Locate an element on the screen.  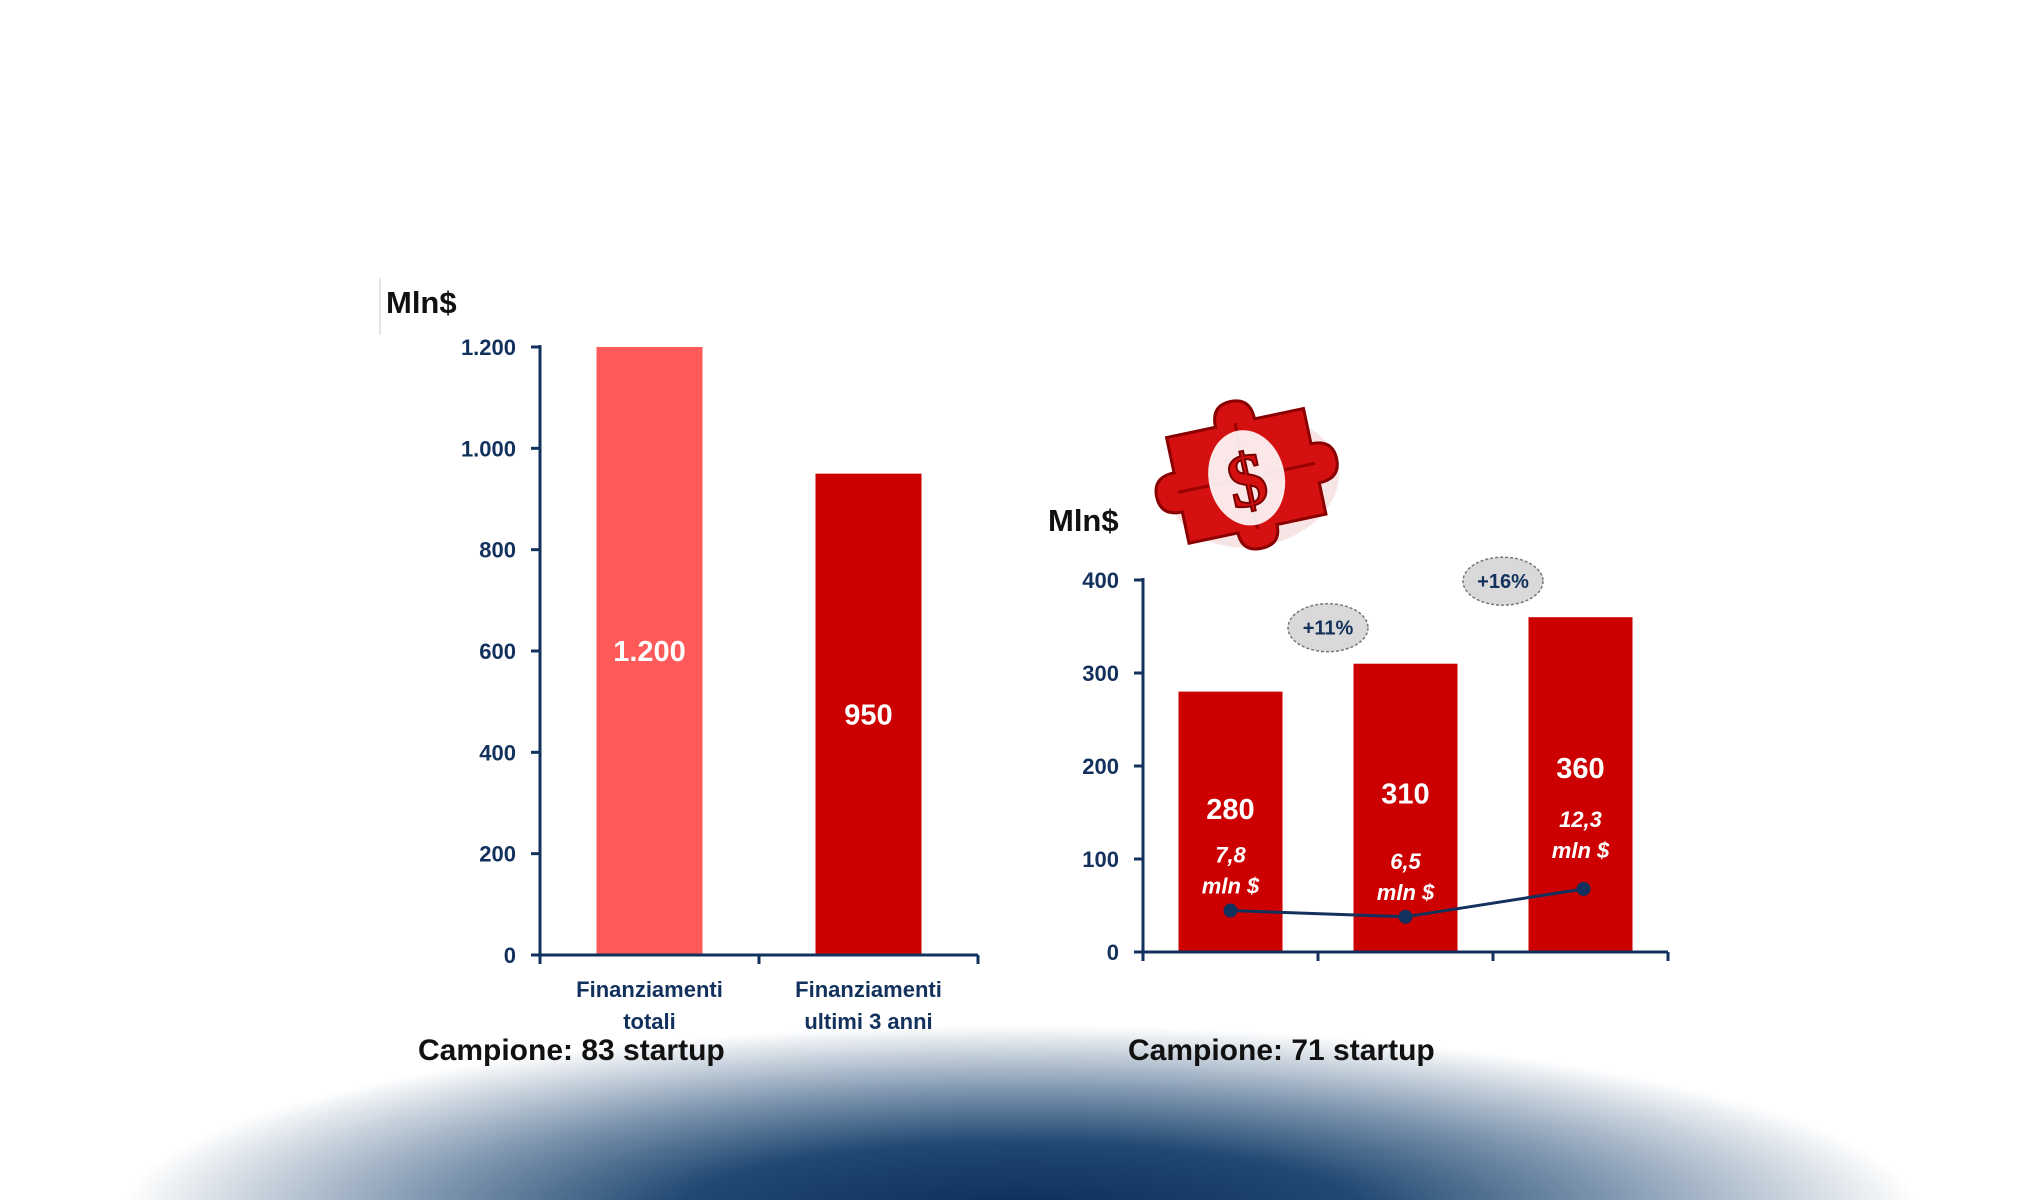
chart2-average-line is located at coordinates (1407, 902).